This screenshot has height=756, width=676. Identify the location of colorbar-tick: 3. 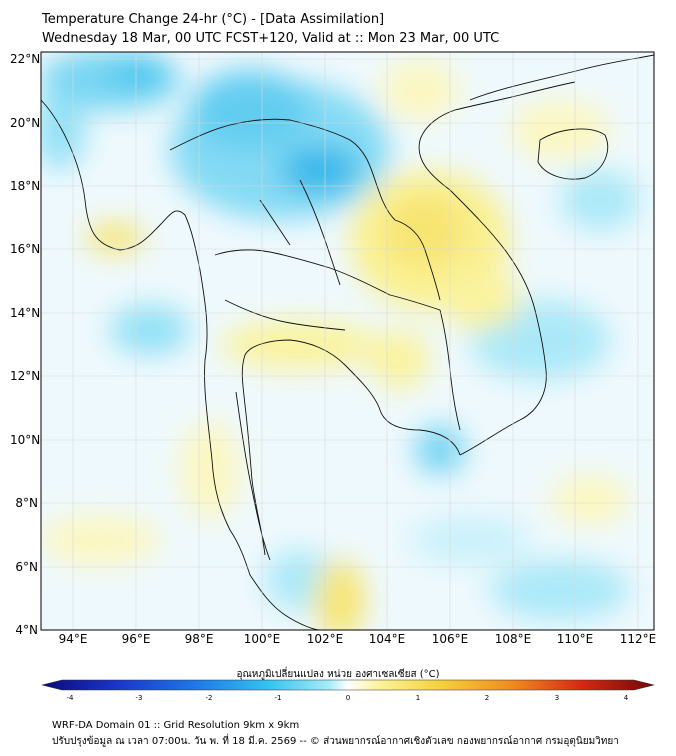
(557, 698).